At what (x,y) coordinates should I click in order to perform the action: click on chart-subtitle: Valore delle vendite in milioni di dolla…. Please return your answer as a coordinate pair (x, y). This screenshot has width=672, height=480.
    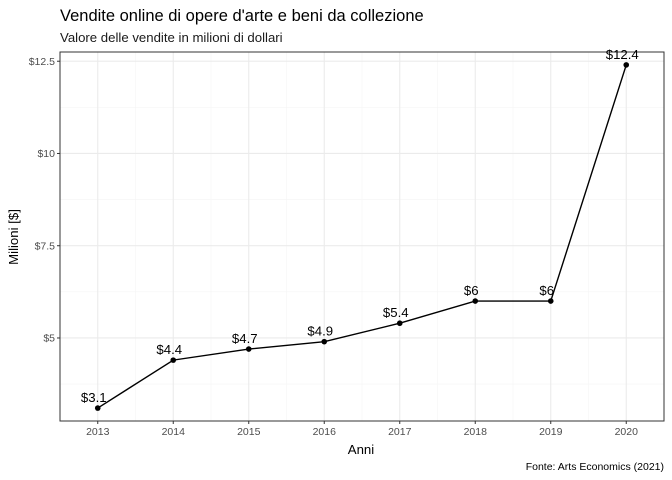
    Looking at the image, I should click on (171, 37).